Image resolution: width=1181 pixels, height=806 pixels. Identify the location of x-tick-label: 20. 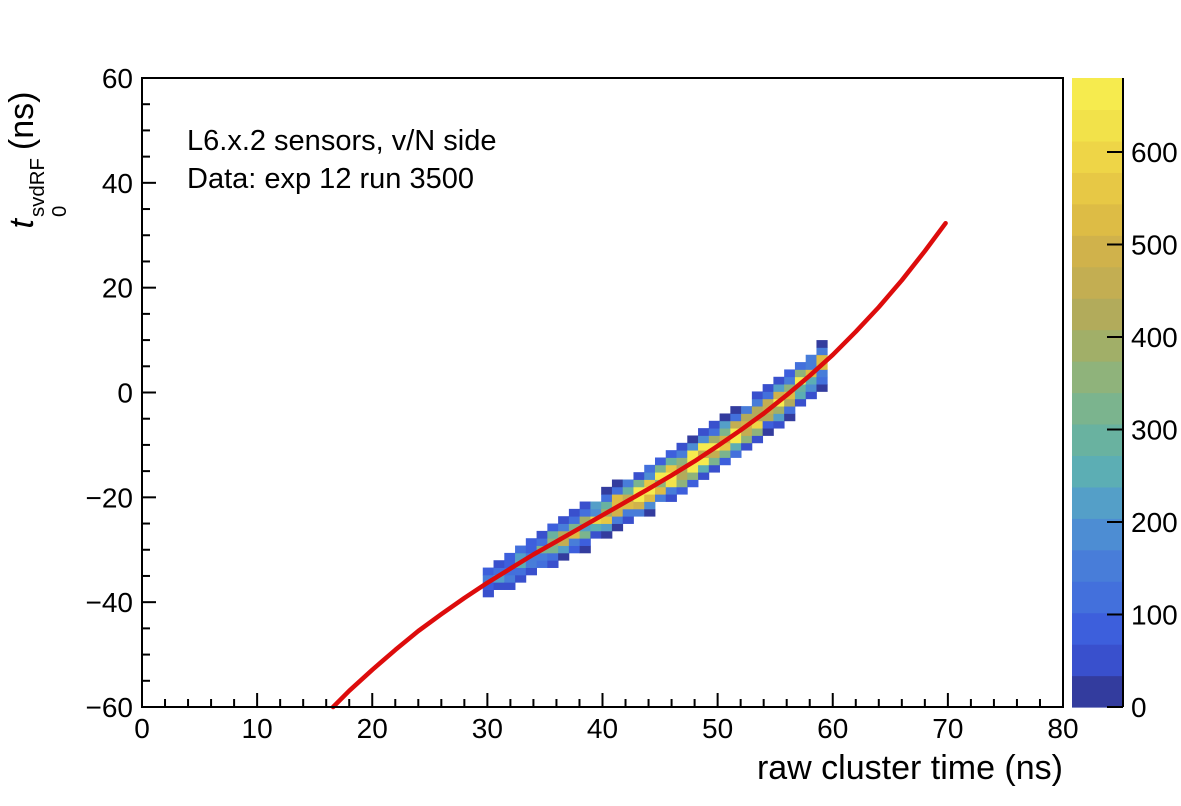
(372, 728).